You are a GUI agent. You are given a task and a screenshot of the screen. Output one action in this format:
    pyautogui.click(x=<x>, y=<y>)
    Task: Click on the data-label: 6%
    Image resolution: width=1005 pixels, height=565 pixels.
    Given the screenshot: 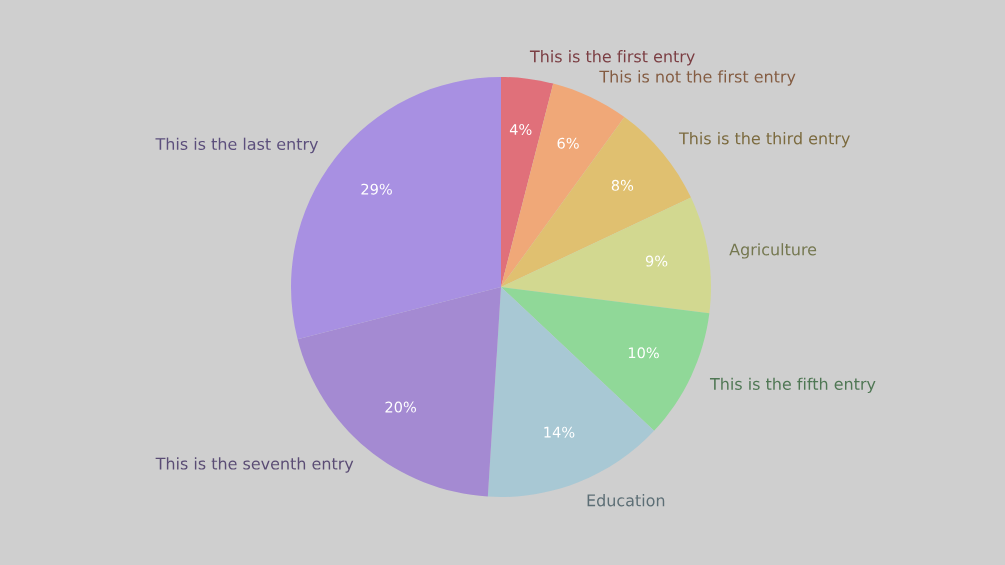 What is the action you would take?
    pyautogui.click(x=568, y=143)
    